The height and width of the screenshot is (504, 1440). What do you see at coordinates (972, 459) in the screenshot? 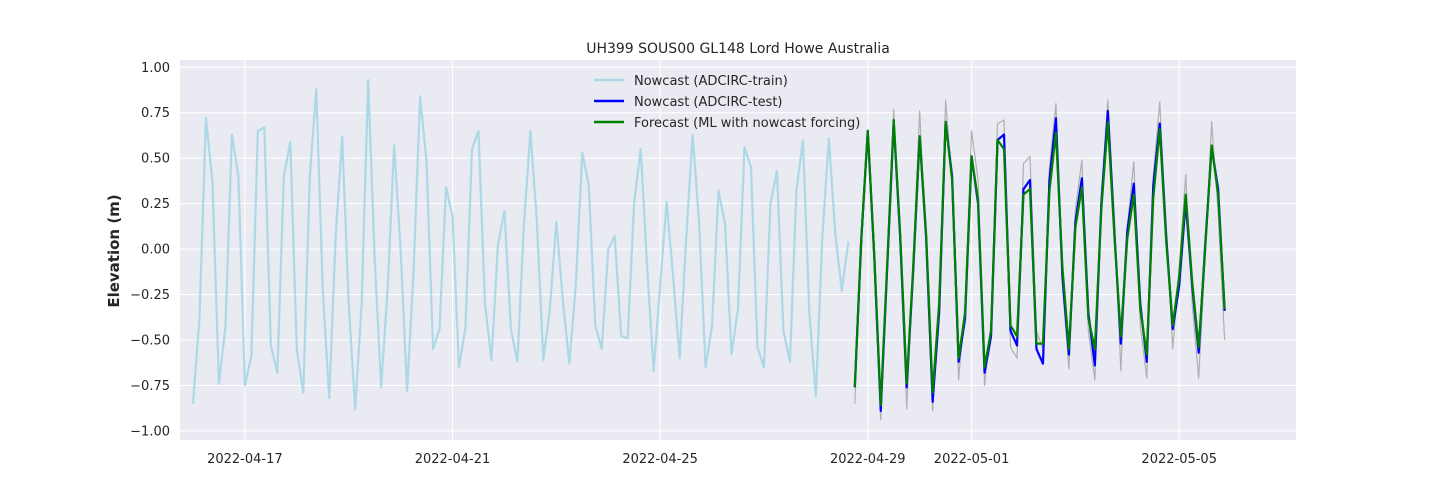
I see `x-tick-label: 2022-05-01` at bounding box center [972, 459].